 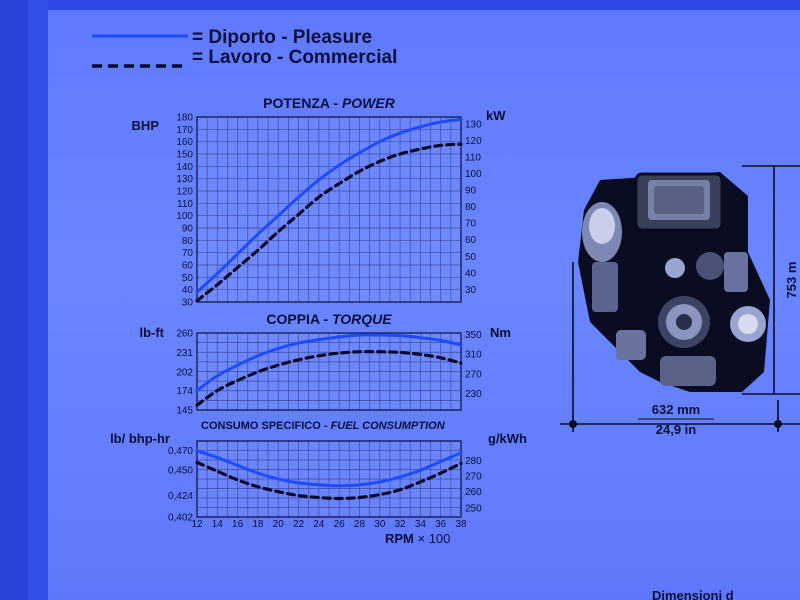 I want to click on x-tick-label: 18, so click(x=258, y=524).